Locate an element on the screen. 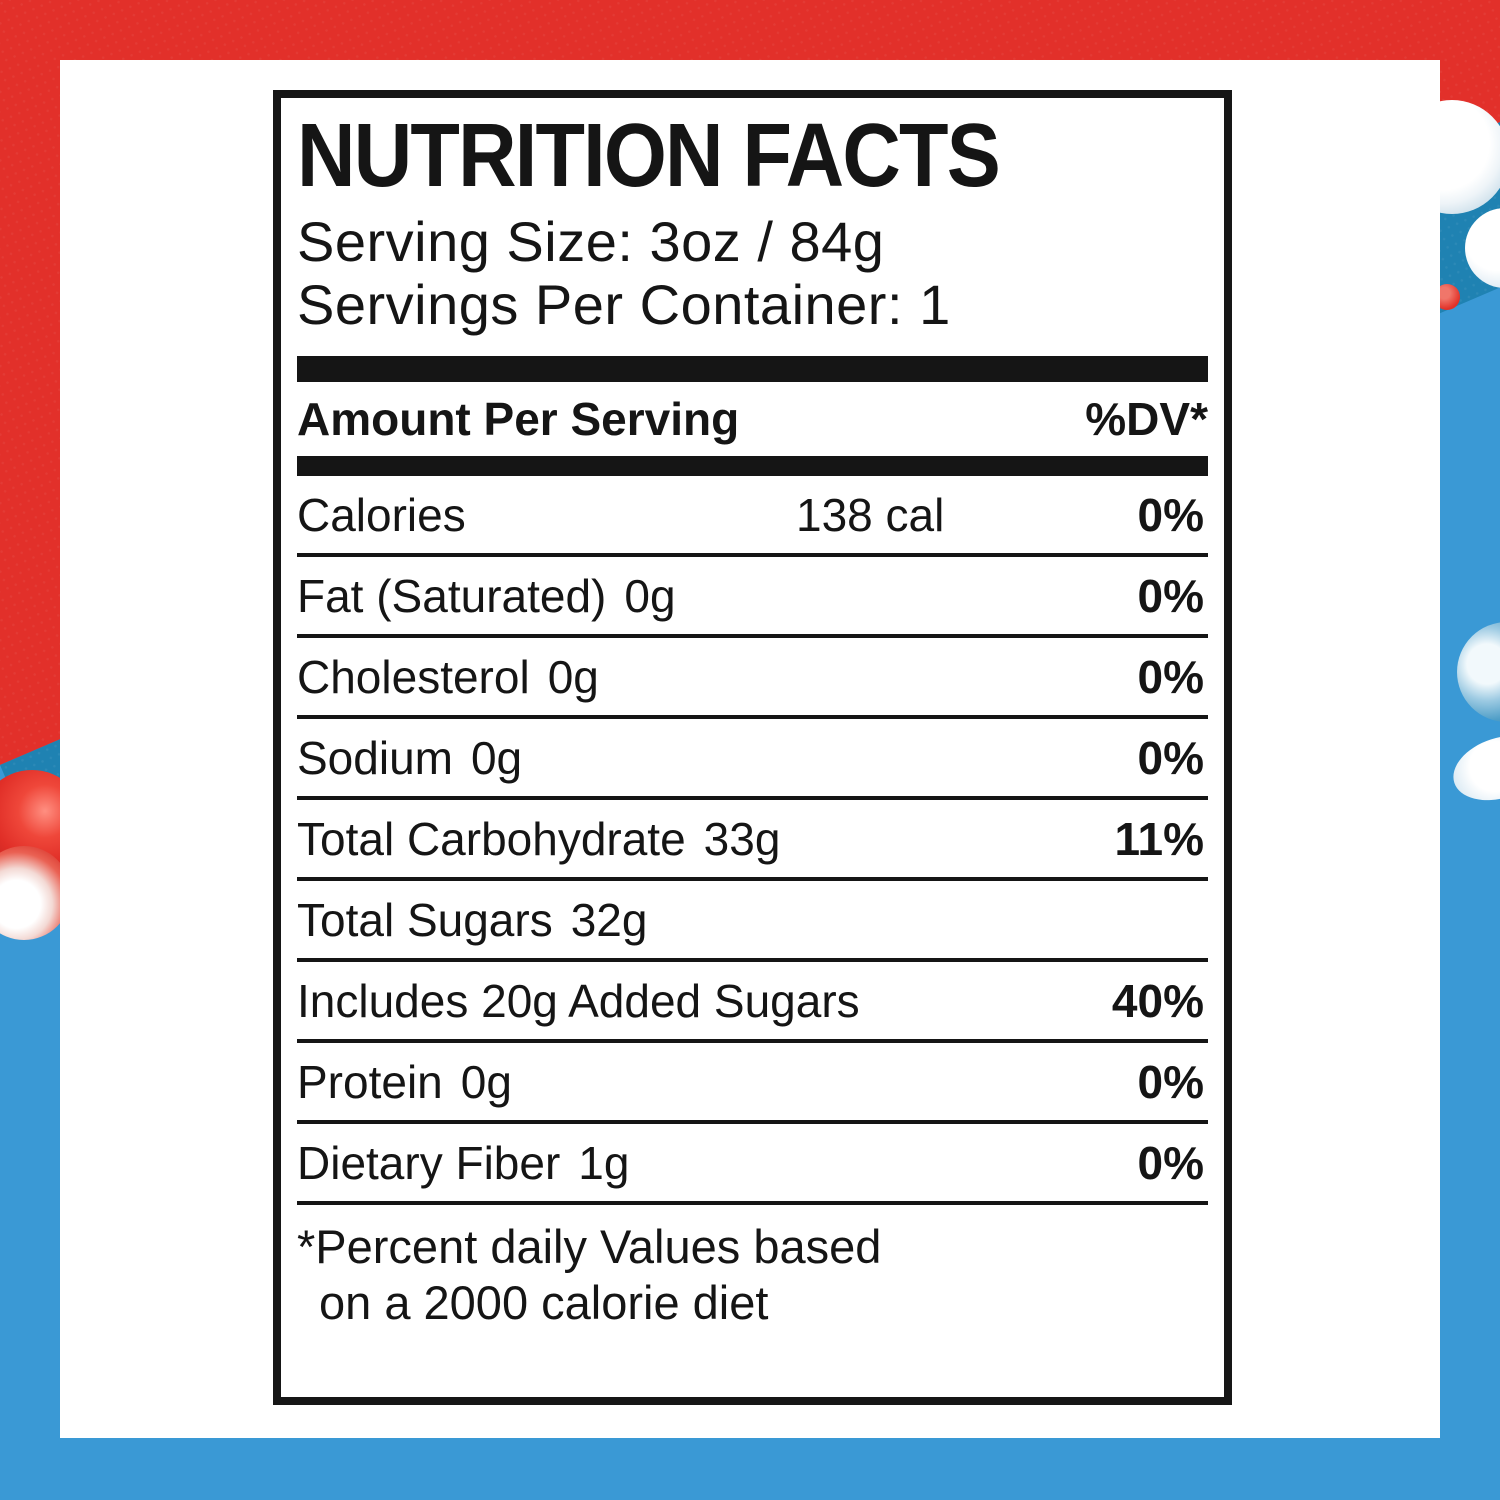  serving-size-line: Serving Size: 3oz / 84g is located at coordinates (591, 241).